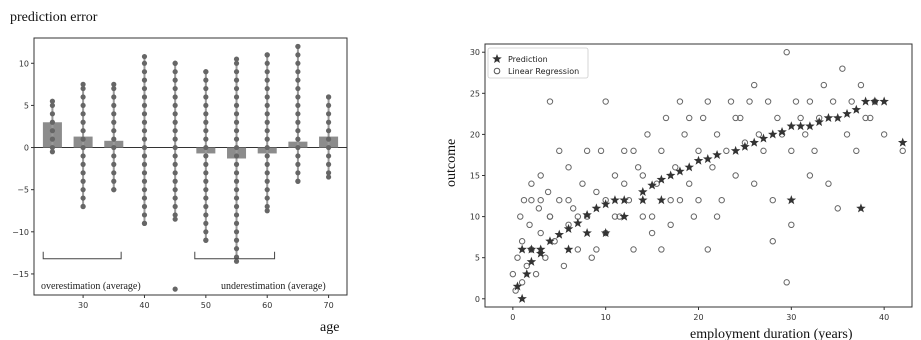 The image size is (921, 340). I want to click on x-tick-label: 70, so click(328, 305).